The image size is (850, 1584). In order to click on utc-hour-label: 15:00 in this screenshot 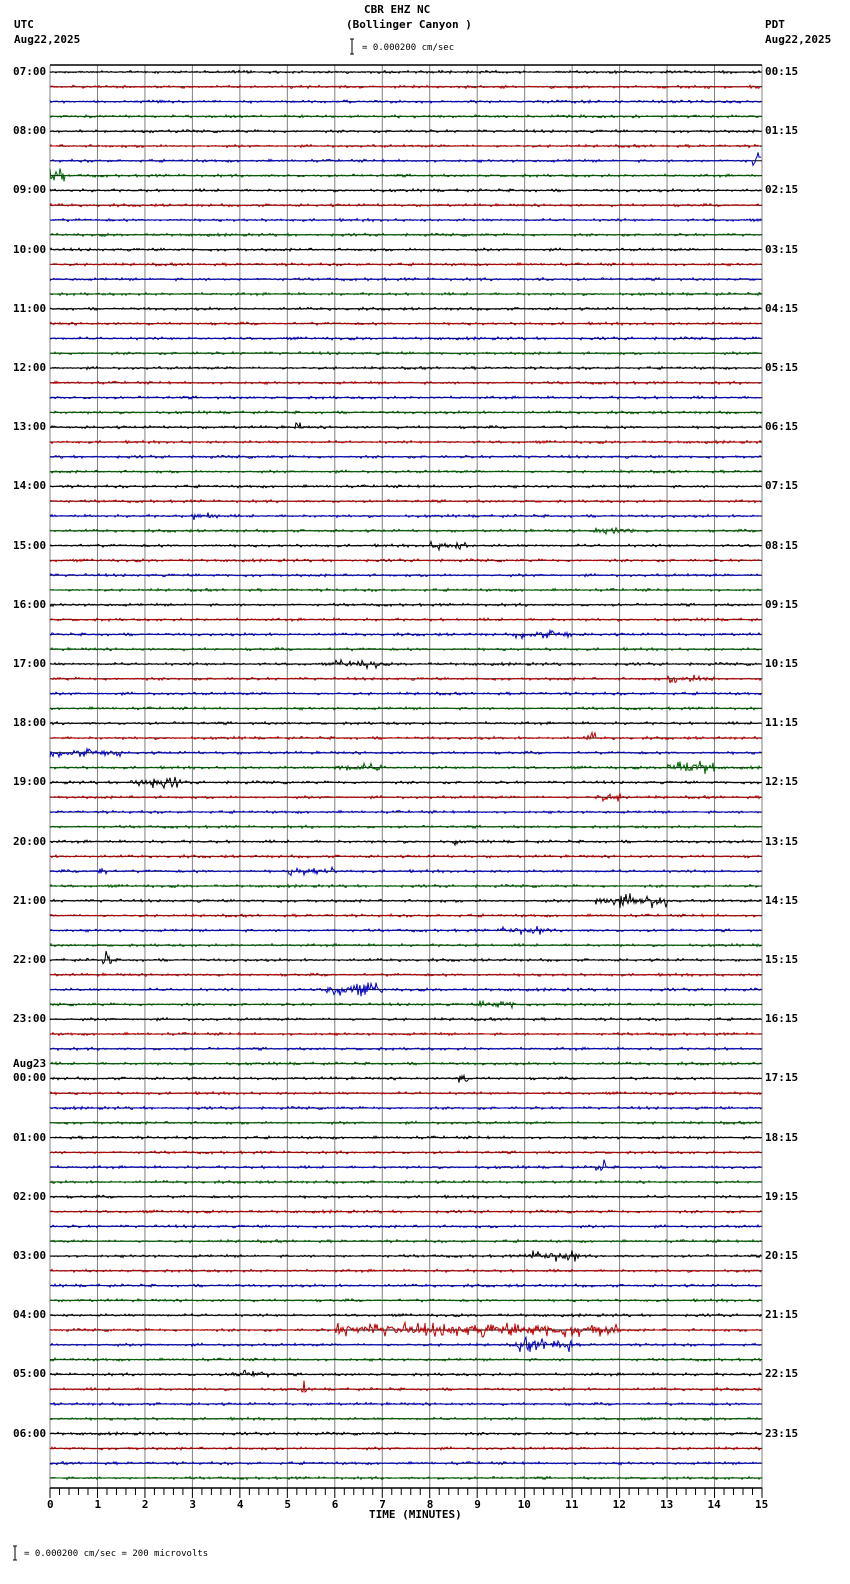, I will do `click(30, 545)`.